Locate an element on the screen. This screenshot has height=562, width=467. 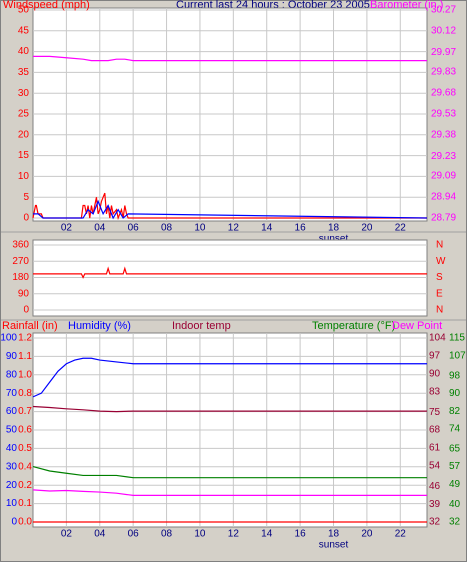
y2-tick-label: 29.23 is located at coordinates (443, 156).